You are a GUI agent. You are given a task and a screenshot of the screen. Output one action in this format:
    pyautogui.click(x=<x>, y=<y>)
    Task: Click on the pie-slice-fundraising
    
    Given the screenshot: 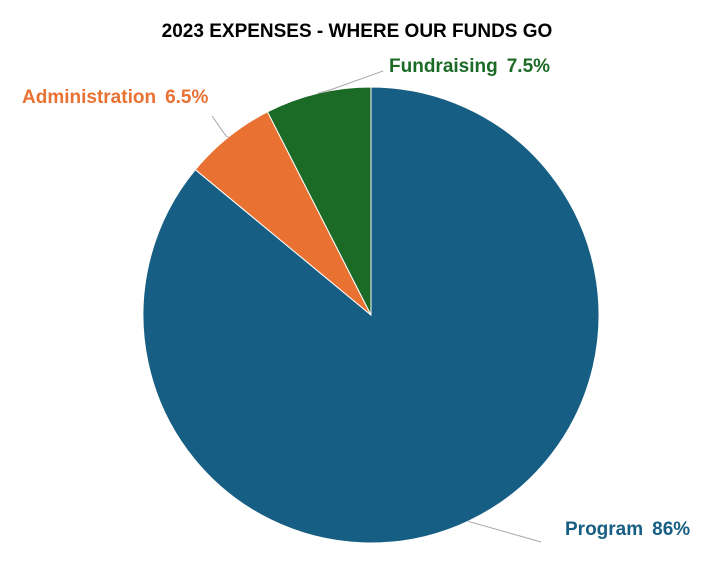 What is the action you would take?
    pyautogui.click(x=319, y=201)
    